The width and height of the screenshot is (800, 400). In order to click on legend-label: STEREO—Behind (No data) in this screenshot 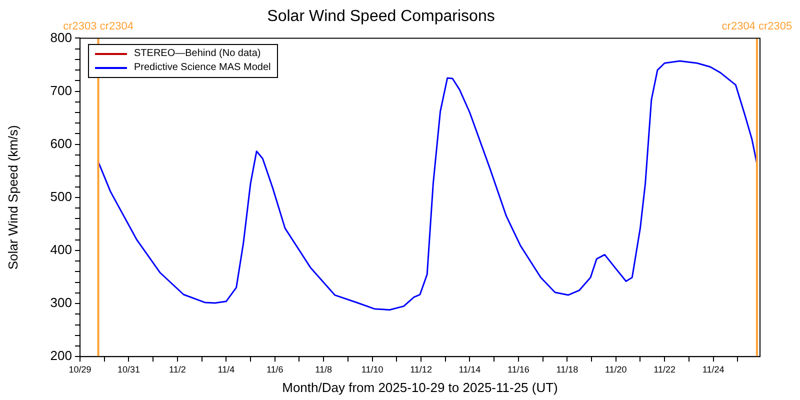, I will do `click(197, 54)`.